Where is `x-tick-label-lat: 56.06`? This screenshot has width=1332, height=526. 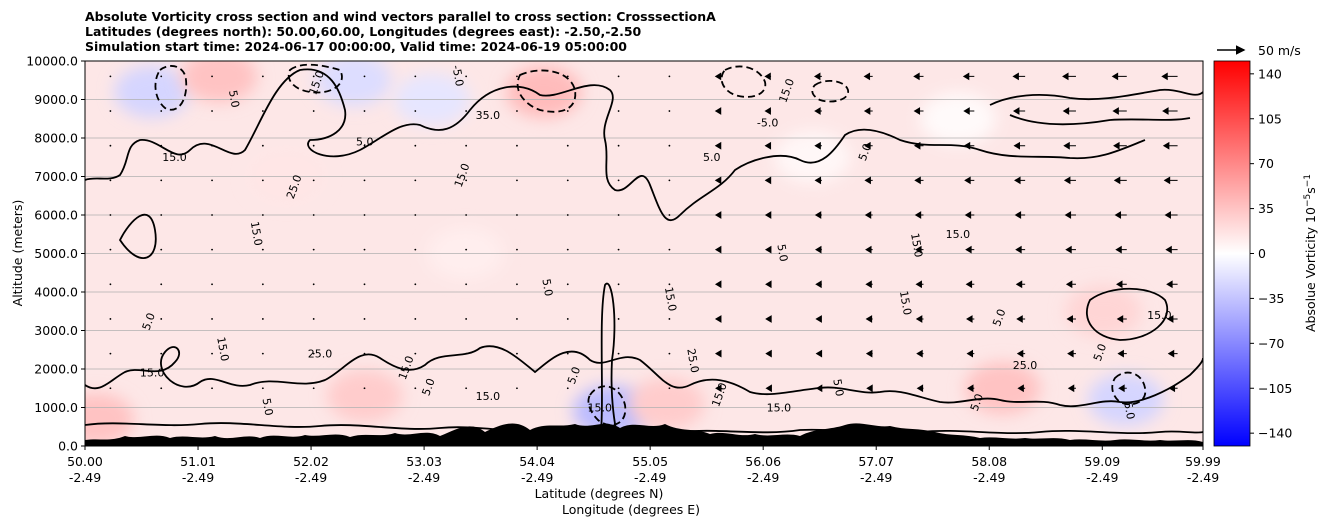
x-tick-label-lat: 56.06 is located at coordinates (763, 461).